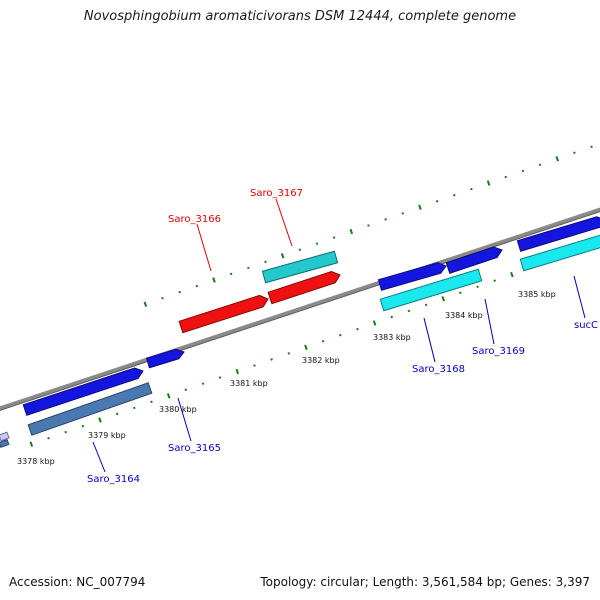 This screenshot has width=600, height=600. What do you see at coordinates (178, 409) in the screenshot?
I see `scale-label: 3380 kbp` at bounding box center [178, 409].